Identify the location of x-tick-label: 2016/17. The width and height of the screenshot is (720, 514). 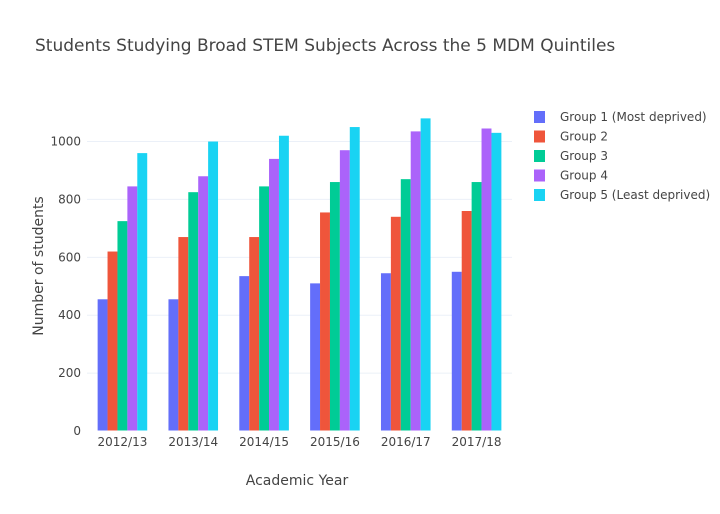
(406, 442).